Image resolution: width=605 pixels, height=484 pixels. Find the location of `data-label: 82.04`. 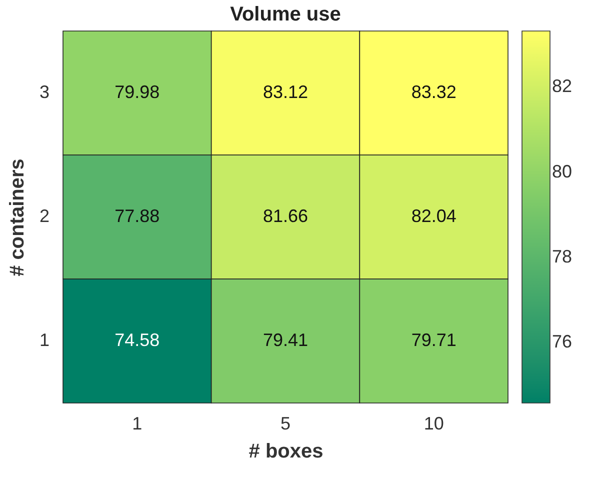

data-label: 82.04 is located at coordinates (433, 216).